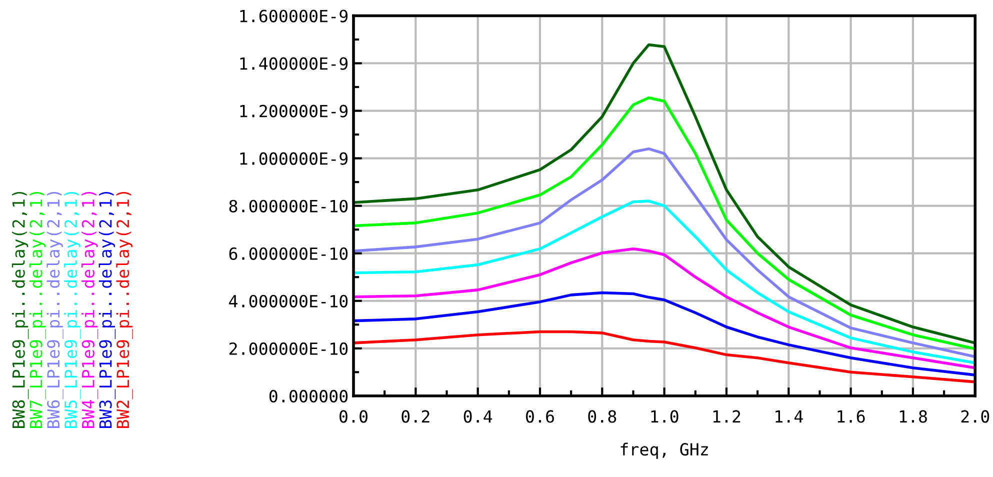 The width and height of the screenshot is (993, 477). I want to click on text: BW7_LP1e9_pi..delay(2,1), so click(37, 310).